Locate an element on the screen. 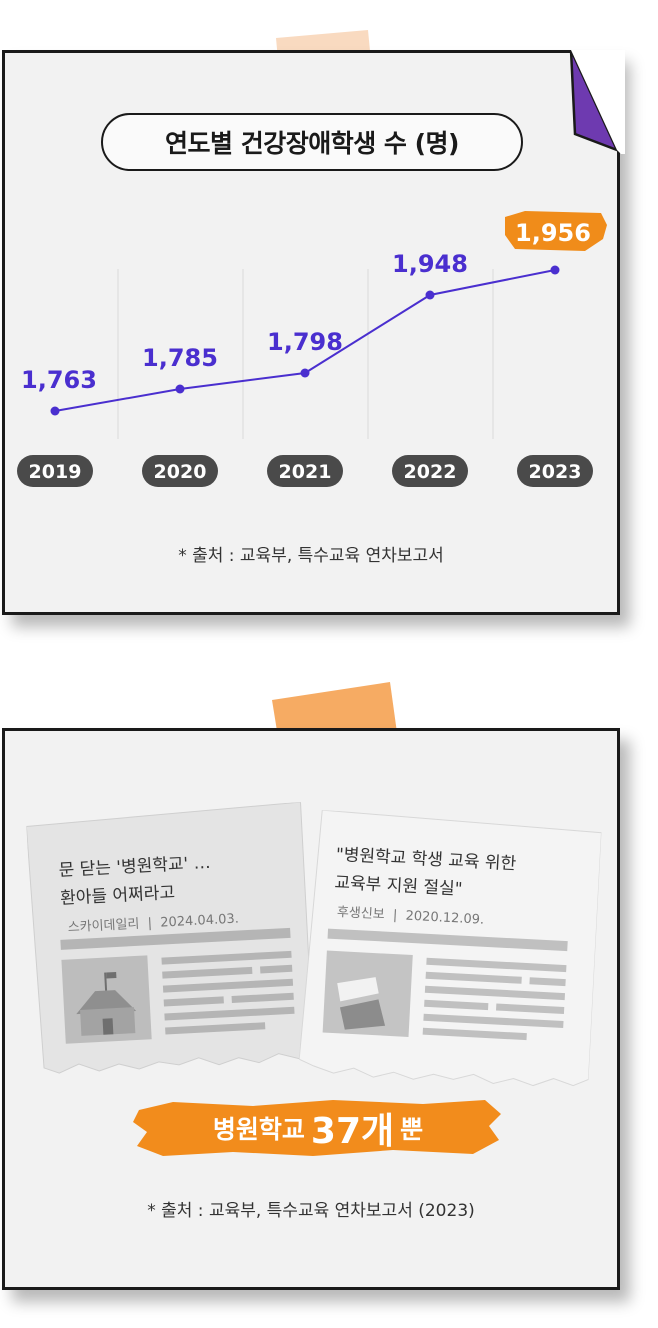 The image size is (658, 1328). news-1-headline: 문 닫는 '병원학교' … 환아들 어쩌라고 is located at coordinates (135, 880).